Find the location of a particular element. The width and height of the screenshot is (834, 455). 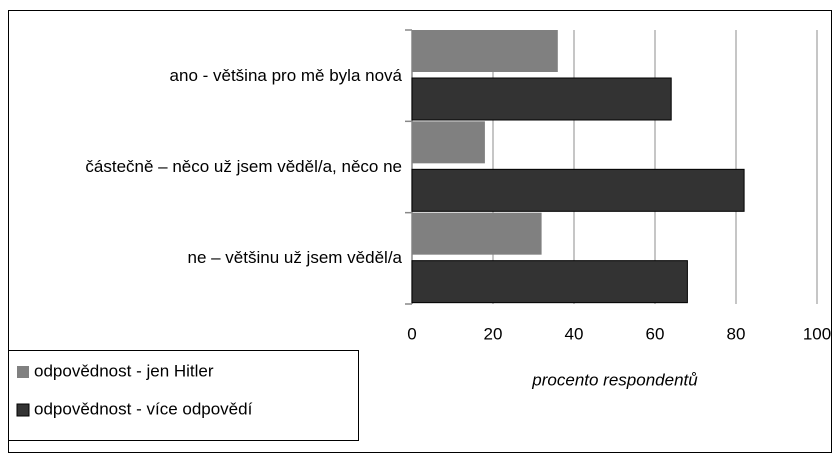

x-tick-label: 0 is located at coordinates (411, 333).